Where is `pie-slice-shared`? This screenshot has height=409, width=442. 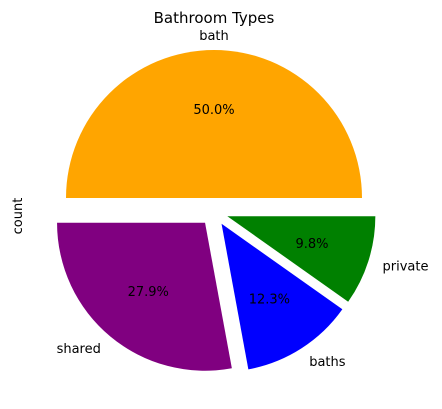
pie-slice-shared is located at coordinates (144, 296).